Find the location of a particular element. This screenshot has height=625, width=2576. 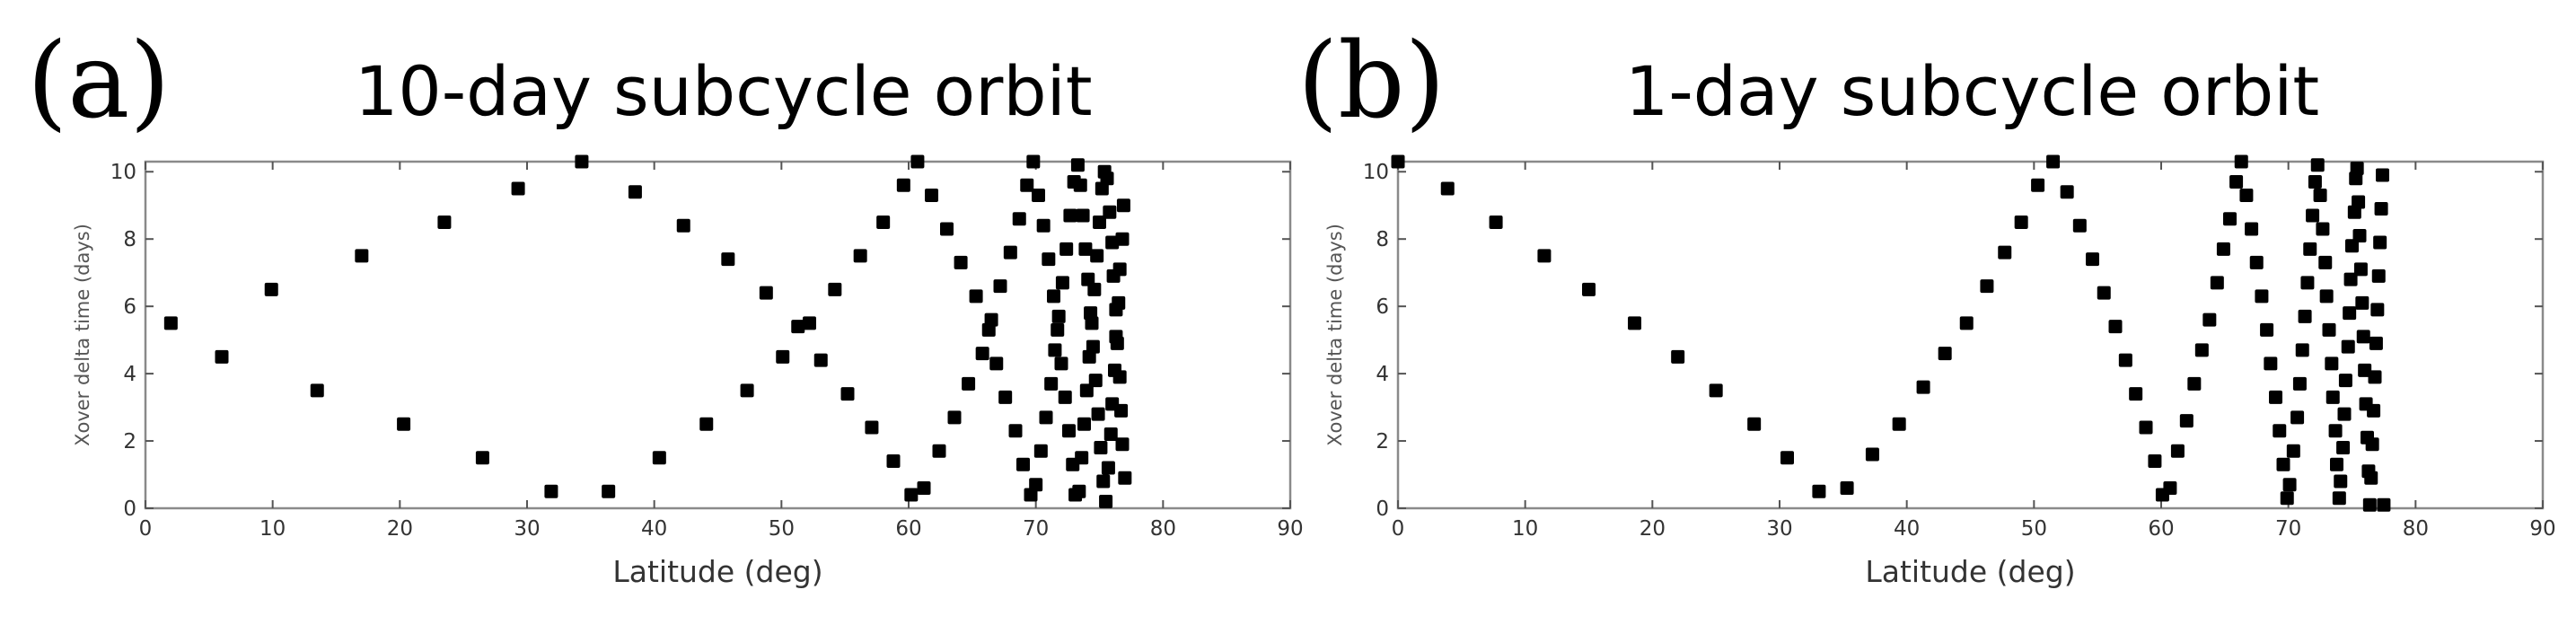

x-tick-label-a: 70 is located at coordinates (1036, 529).